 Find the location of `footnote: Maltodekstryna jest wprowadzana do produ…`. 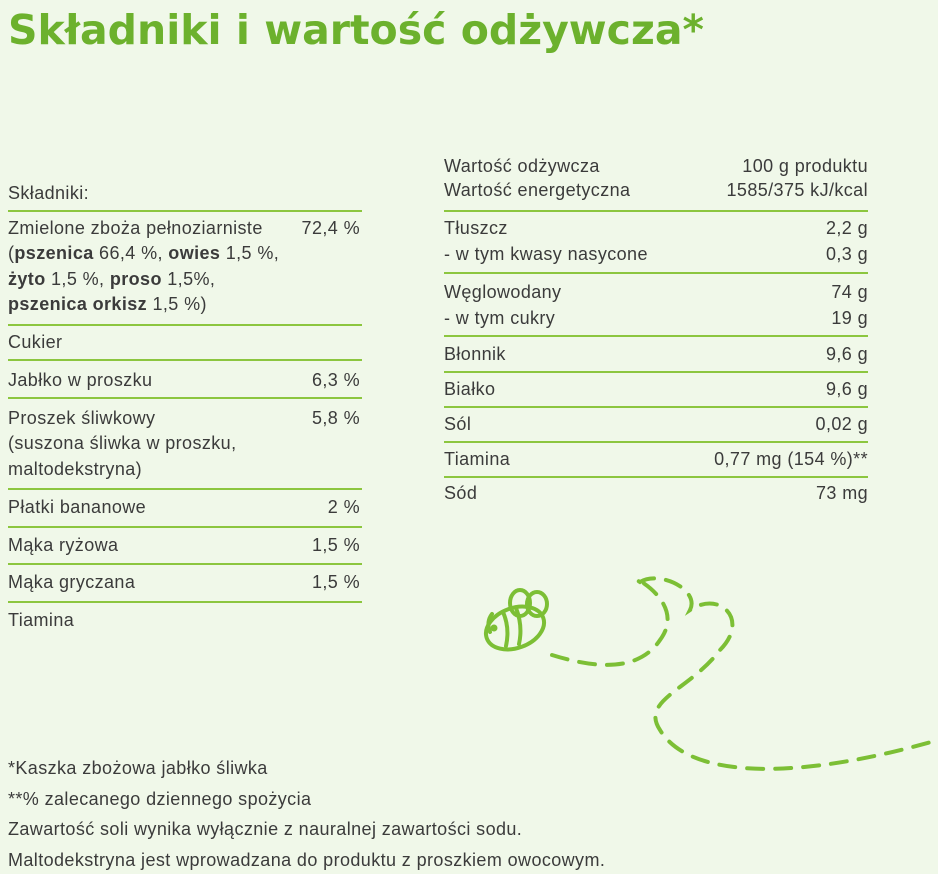

footnote: Maltodekstryna jest wprowadzana do produ… is located at coordinates (307, 860).